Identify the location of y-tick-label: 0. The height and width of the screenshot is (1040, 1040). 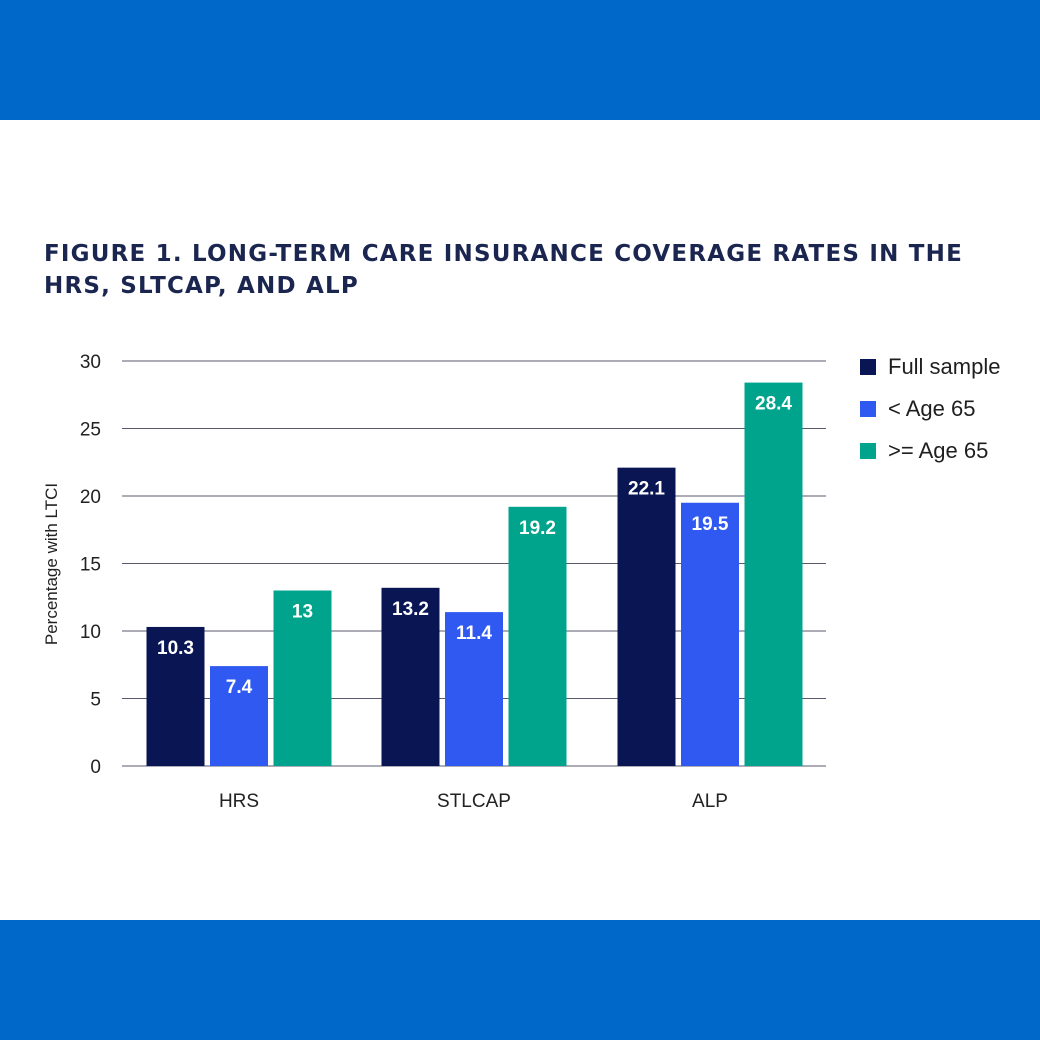
(95, 767).